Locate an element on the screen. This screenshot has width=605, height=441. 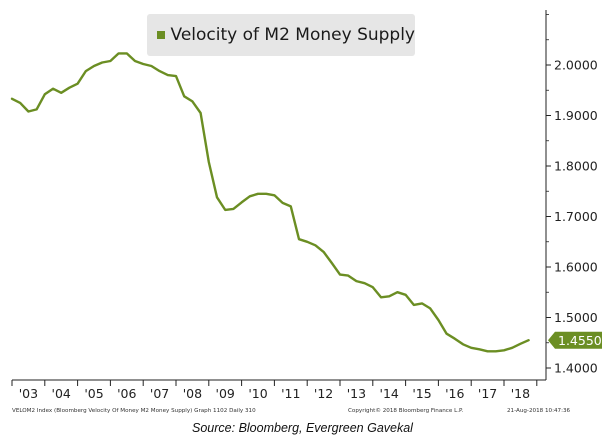
footer-copyright: Copyright© 2018 Bloomberg Finance L.P. is located at coordinates (406, 411).